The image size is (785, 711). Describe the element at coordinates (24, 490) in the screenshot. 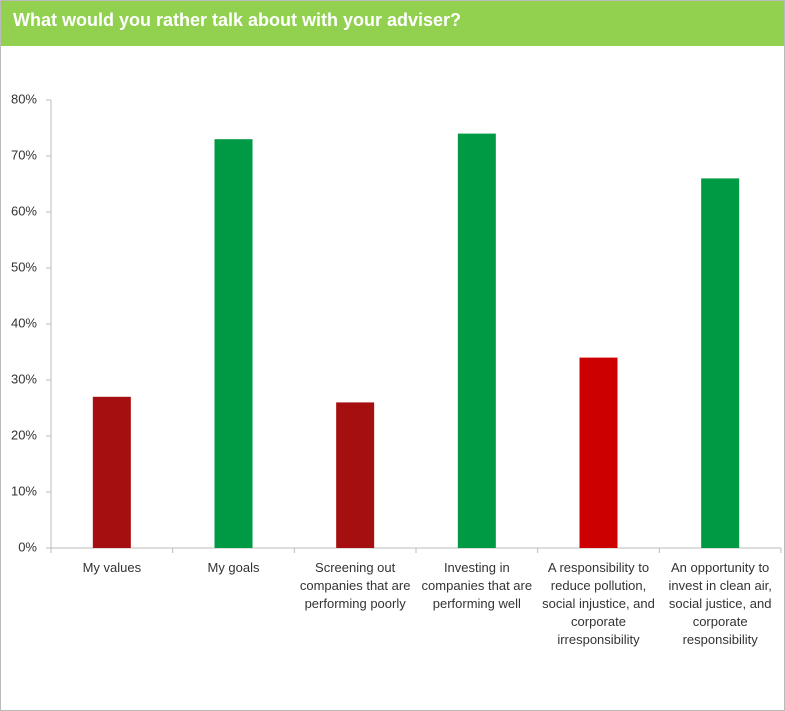

I see `y-tick-label: 10%` at that location.